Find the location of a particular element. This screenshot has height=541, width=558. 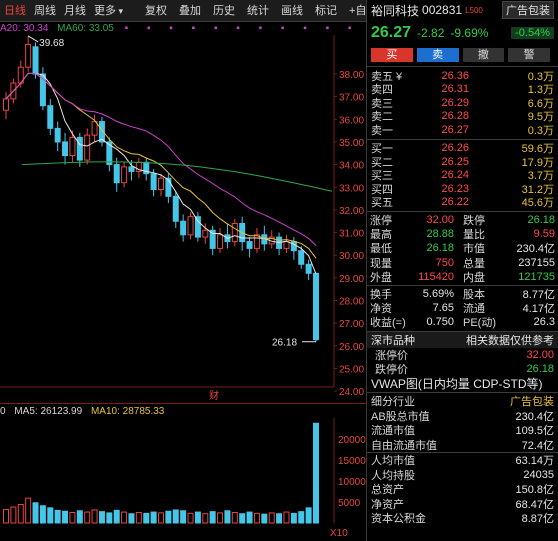

tab-more-label: 更多 is located at coordinates (105, 10).